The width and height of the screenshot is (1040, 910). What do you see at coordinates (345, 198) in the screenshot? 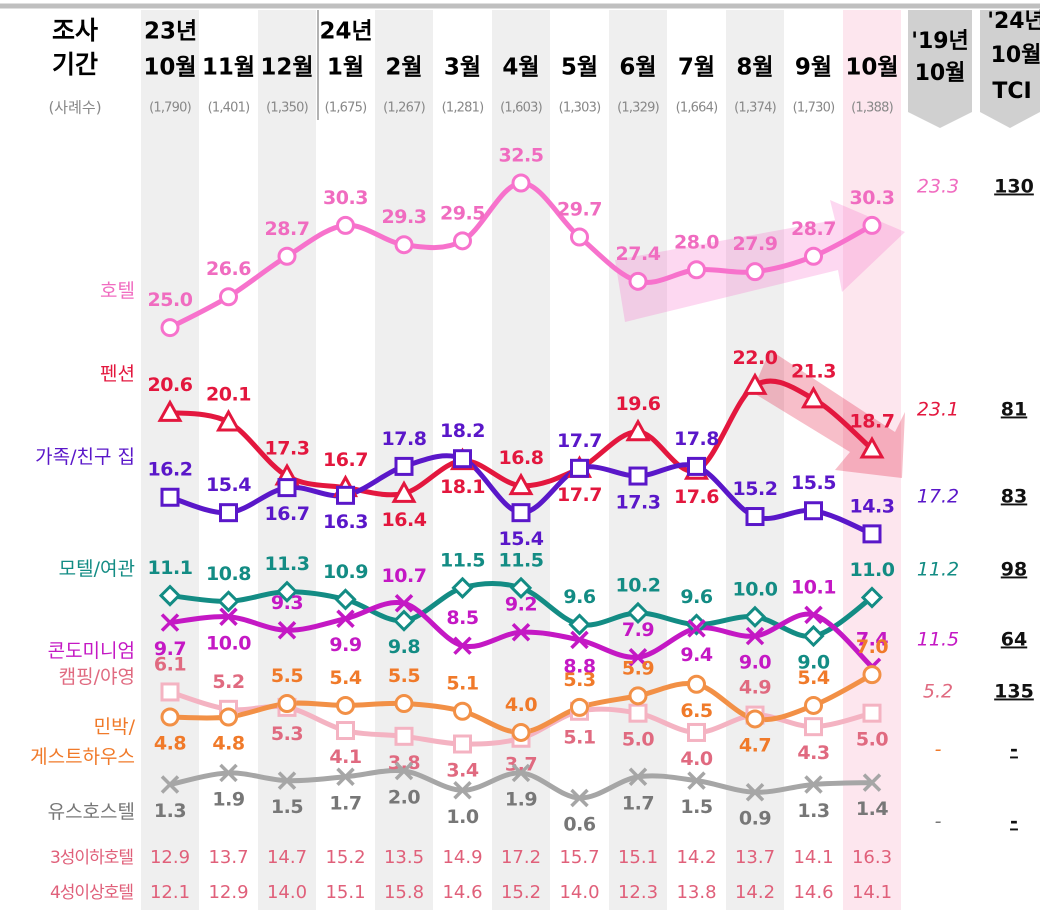
I see `data-label: 30.3` at bounding box center [345, 198].